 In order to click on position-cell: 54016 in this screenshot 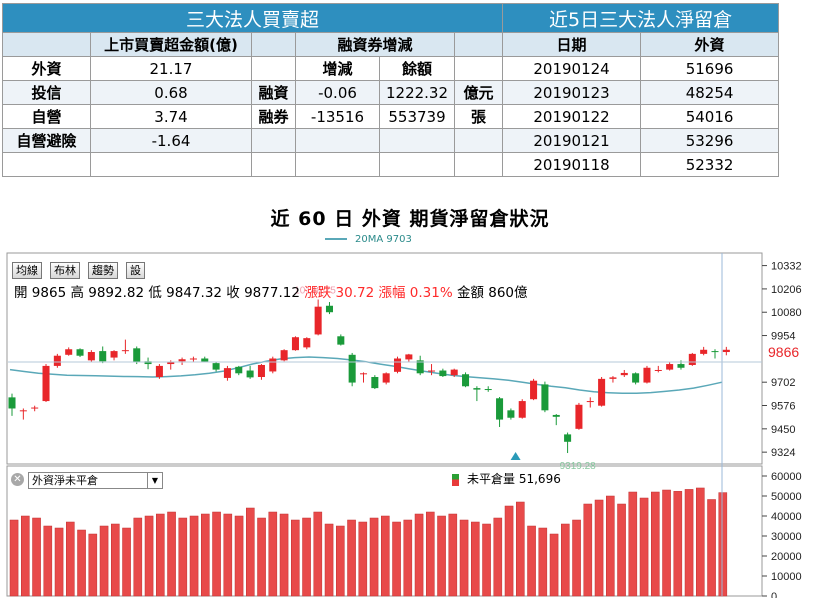, I will do `click(710, 116)`.